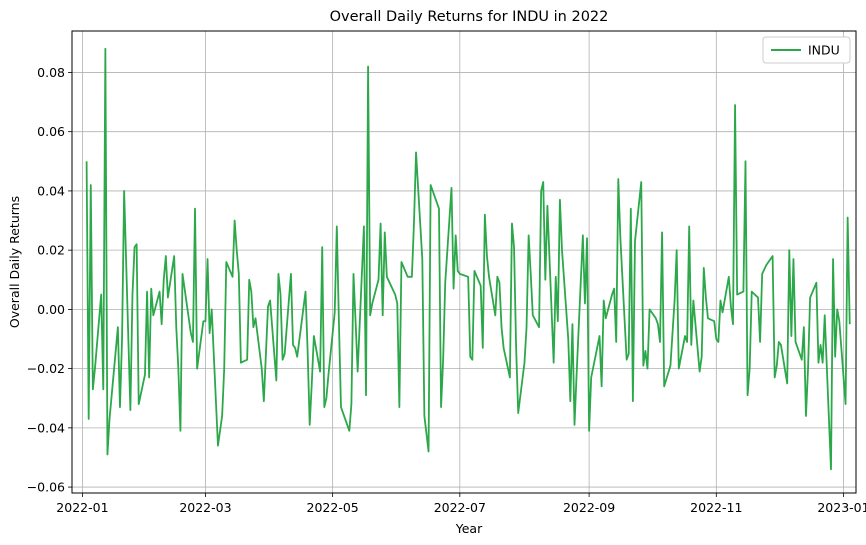 The width and height of the screenshot is (866, 545). I want to click on y-tick-label-3: 0.00, so click(51, 309).